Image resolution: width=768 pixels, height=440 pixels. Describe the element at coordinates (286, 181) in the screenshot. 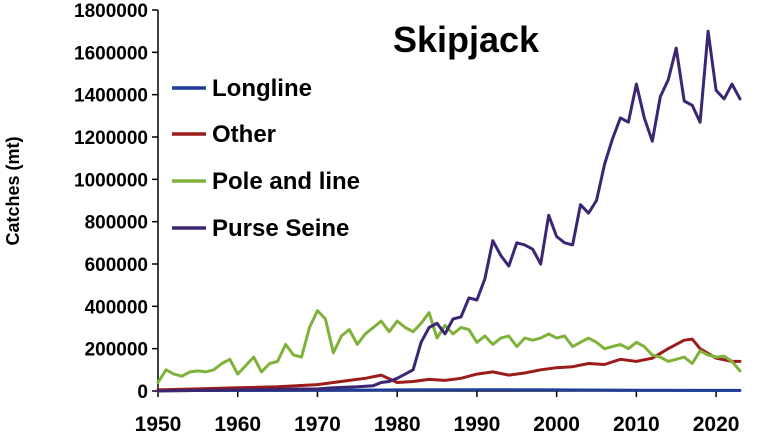

I see `legend-label-pole-and-line: Pole and line` at that location.